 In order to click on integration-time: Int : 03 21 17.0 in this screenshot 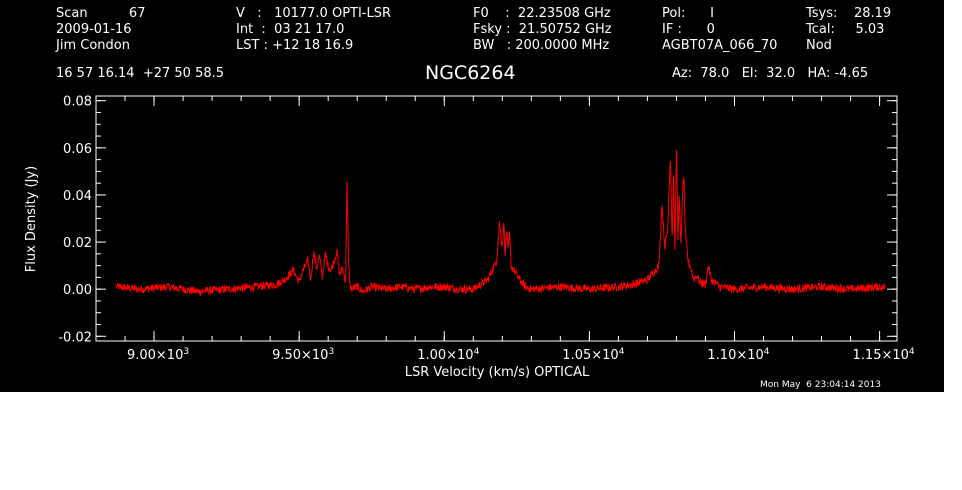, I will do `click(290, 29)`.